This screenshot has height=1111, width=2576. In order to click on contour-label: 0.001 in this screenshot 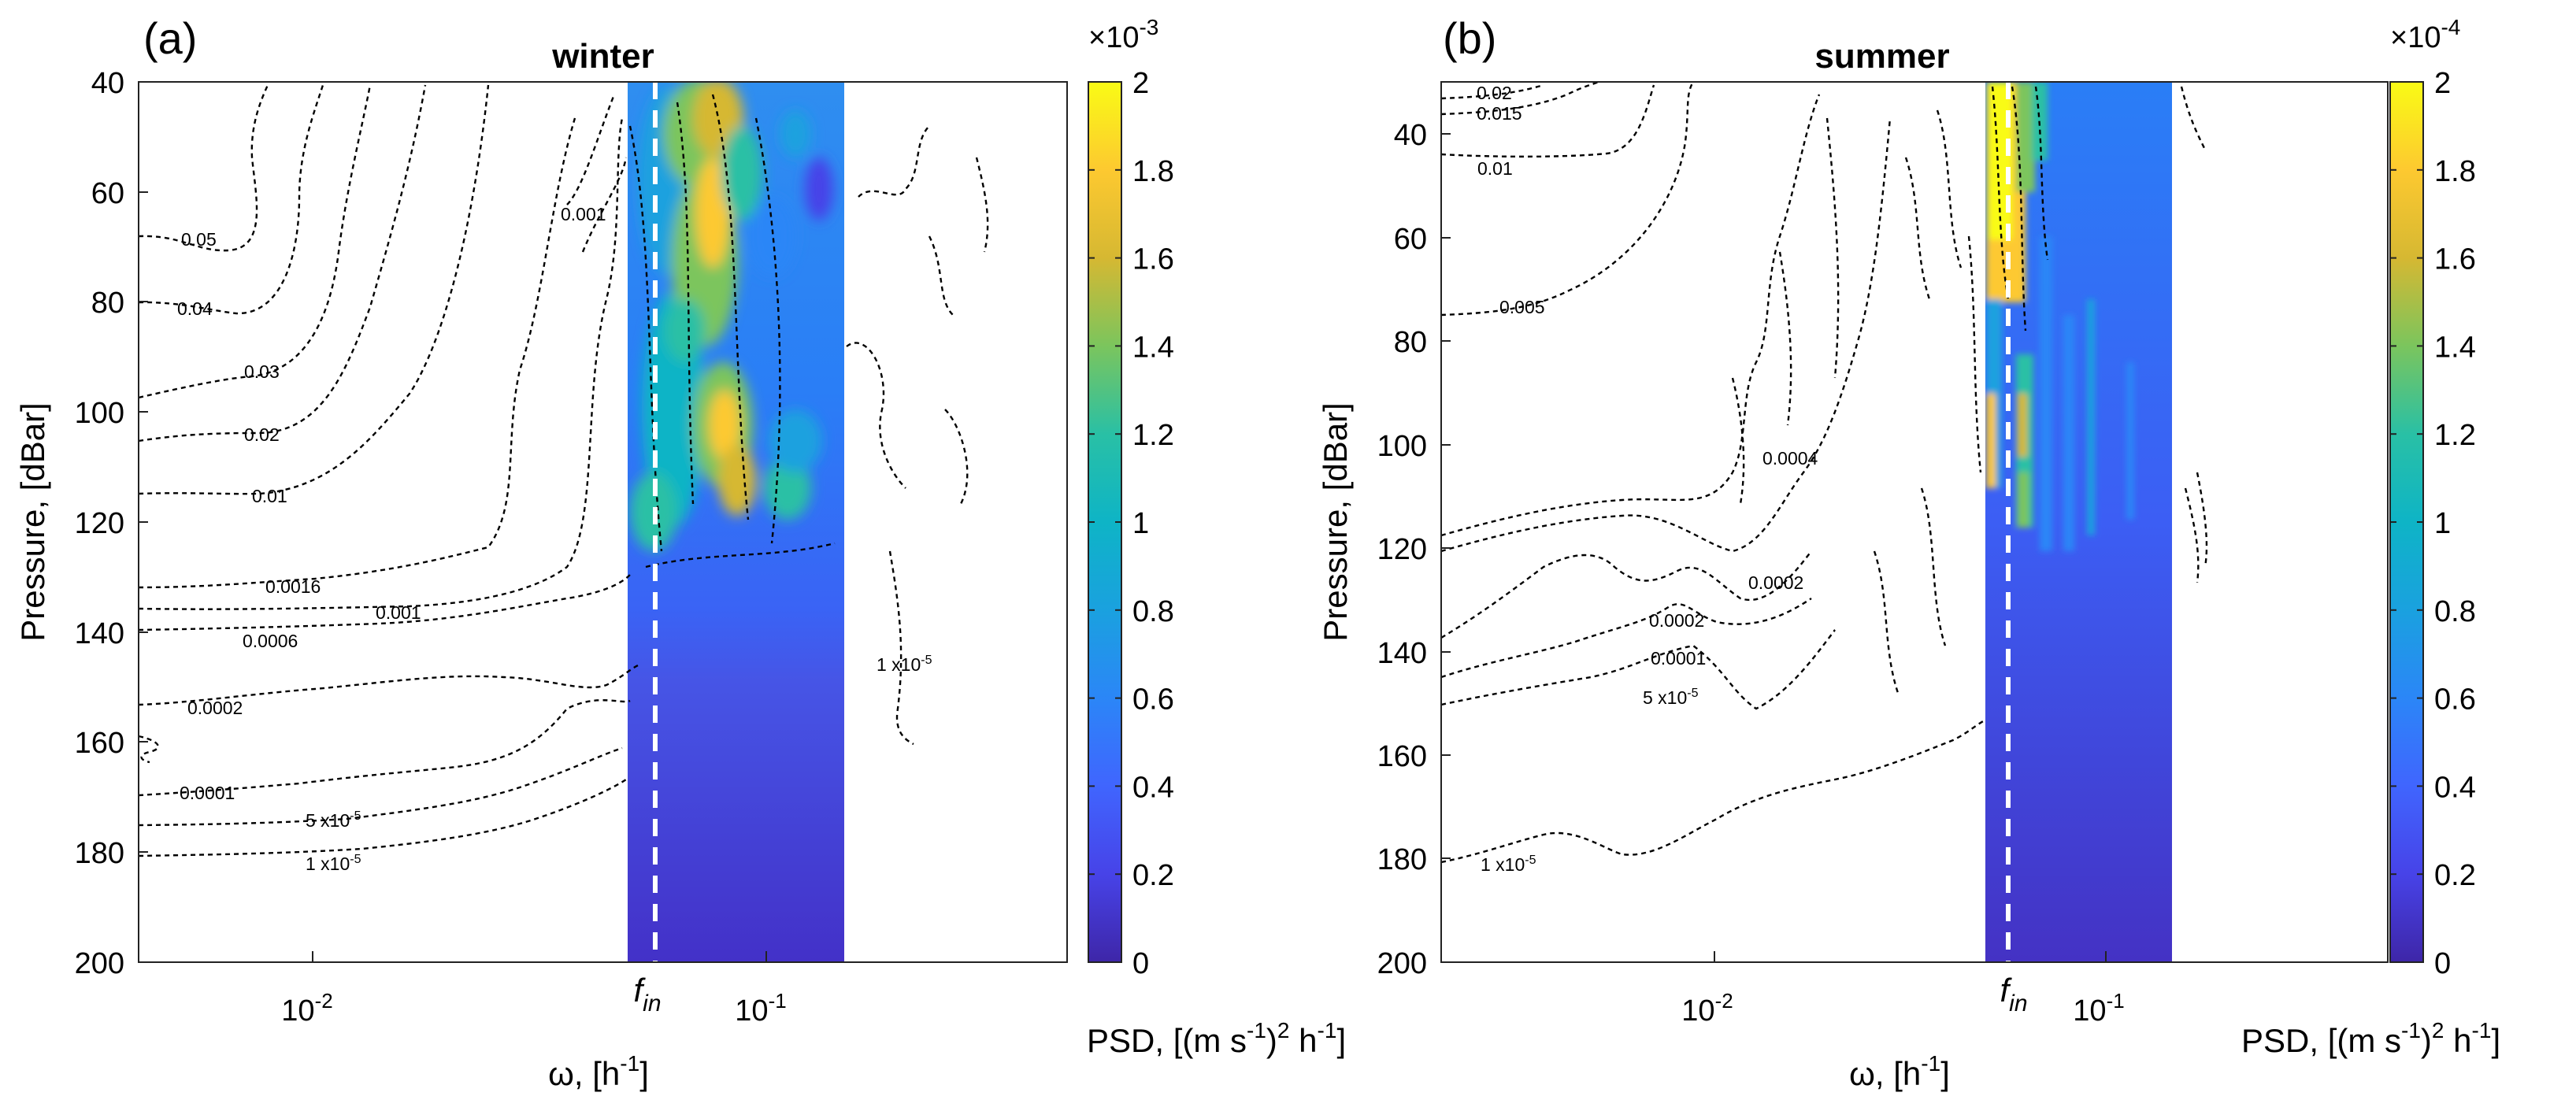, I will do `click(398, 612)`.